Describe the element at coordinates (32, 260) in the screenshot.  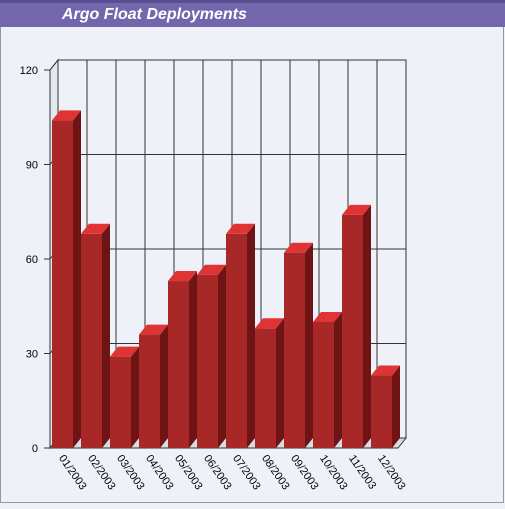
I see `y-tick-label: 60` at that location.